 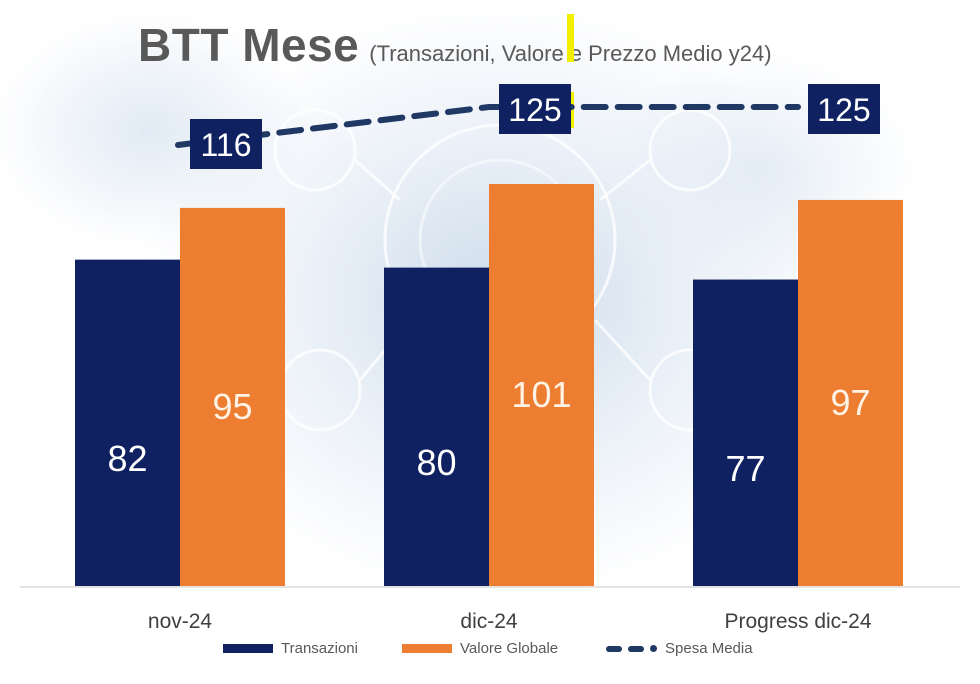 I want to click on spesa-media-line, so click(x=488, y=126).